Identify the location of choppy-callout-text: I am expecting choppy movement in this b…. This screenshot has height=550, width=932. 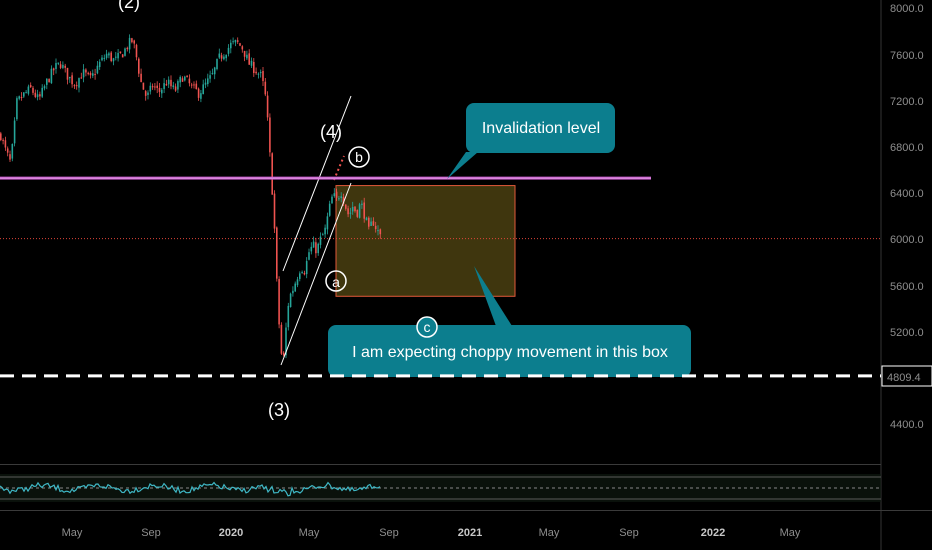
(510, 352).